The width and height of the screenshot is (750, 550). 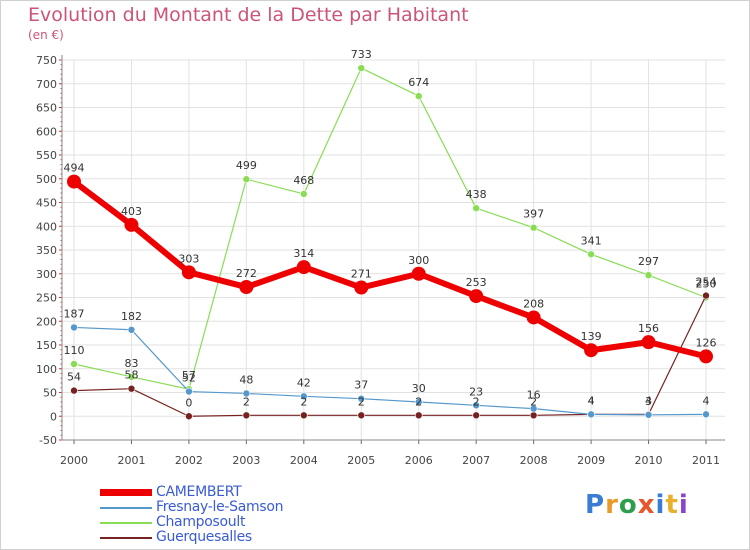 I want to click on data-label: 674, so click(x=418, y=82).